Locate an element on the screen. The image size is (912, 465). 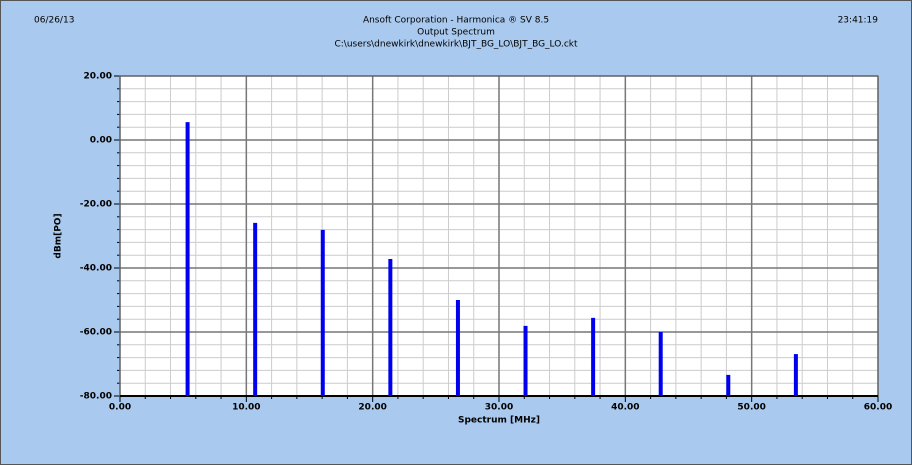
x-tick-label: 30.00 is located at coordinates (499, 408).